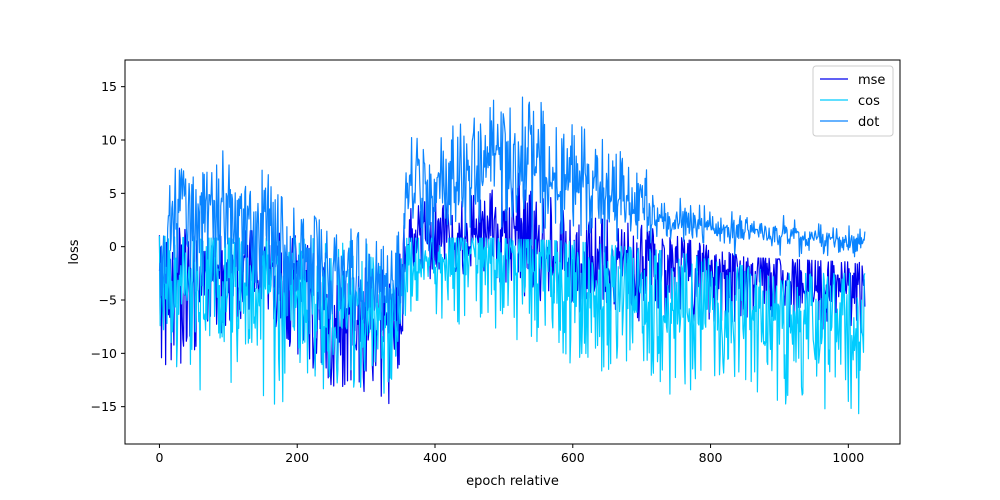  I want to click on legend-box, so click(853, 101).